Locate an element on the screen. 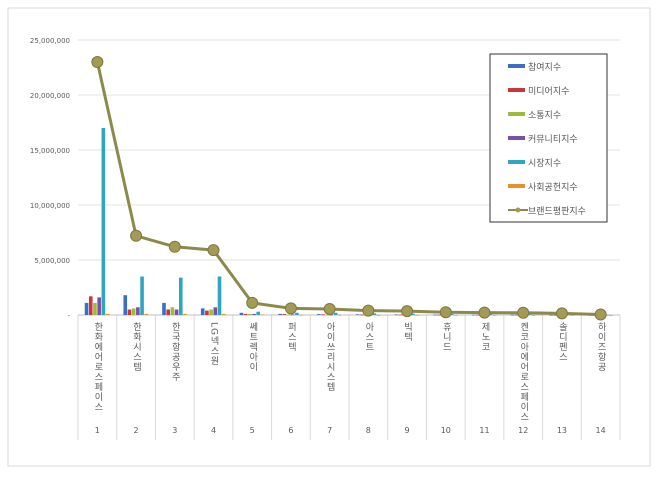  category-label: 켄코아에어로스페이스 is located at coordinates (523, 372).